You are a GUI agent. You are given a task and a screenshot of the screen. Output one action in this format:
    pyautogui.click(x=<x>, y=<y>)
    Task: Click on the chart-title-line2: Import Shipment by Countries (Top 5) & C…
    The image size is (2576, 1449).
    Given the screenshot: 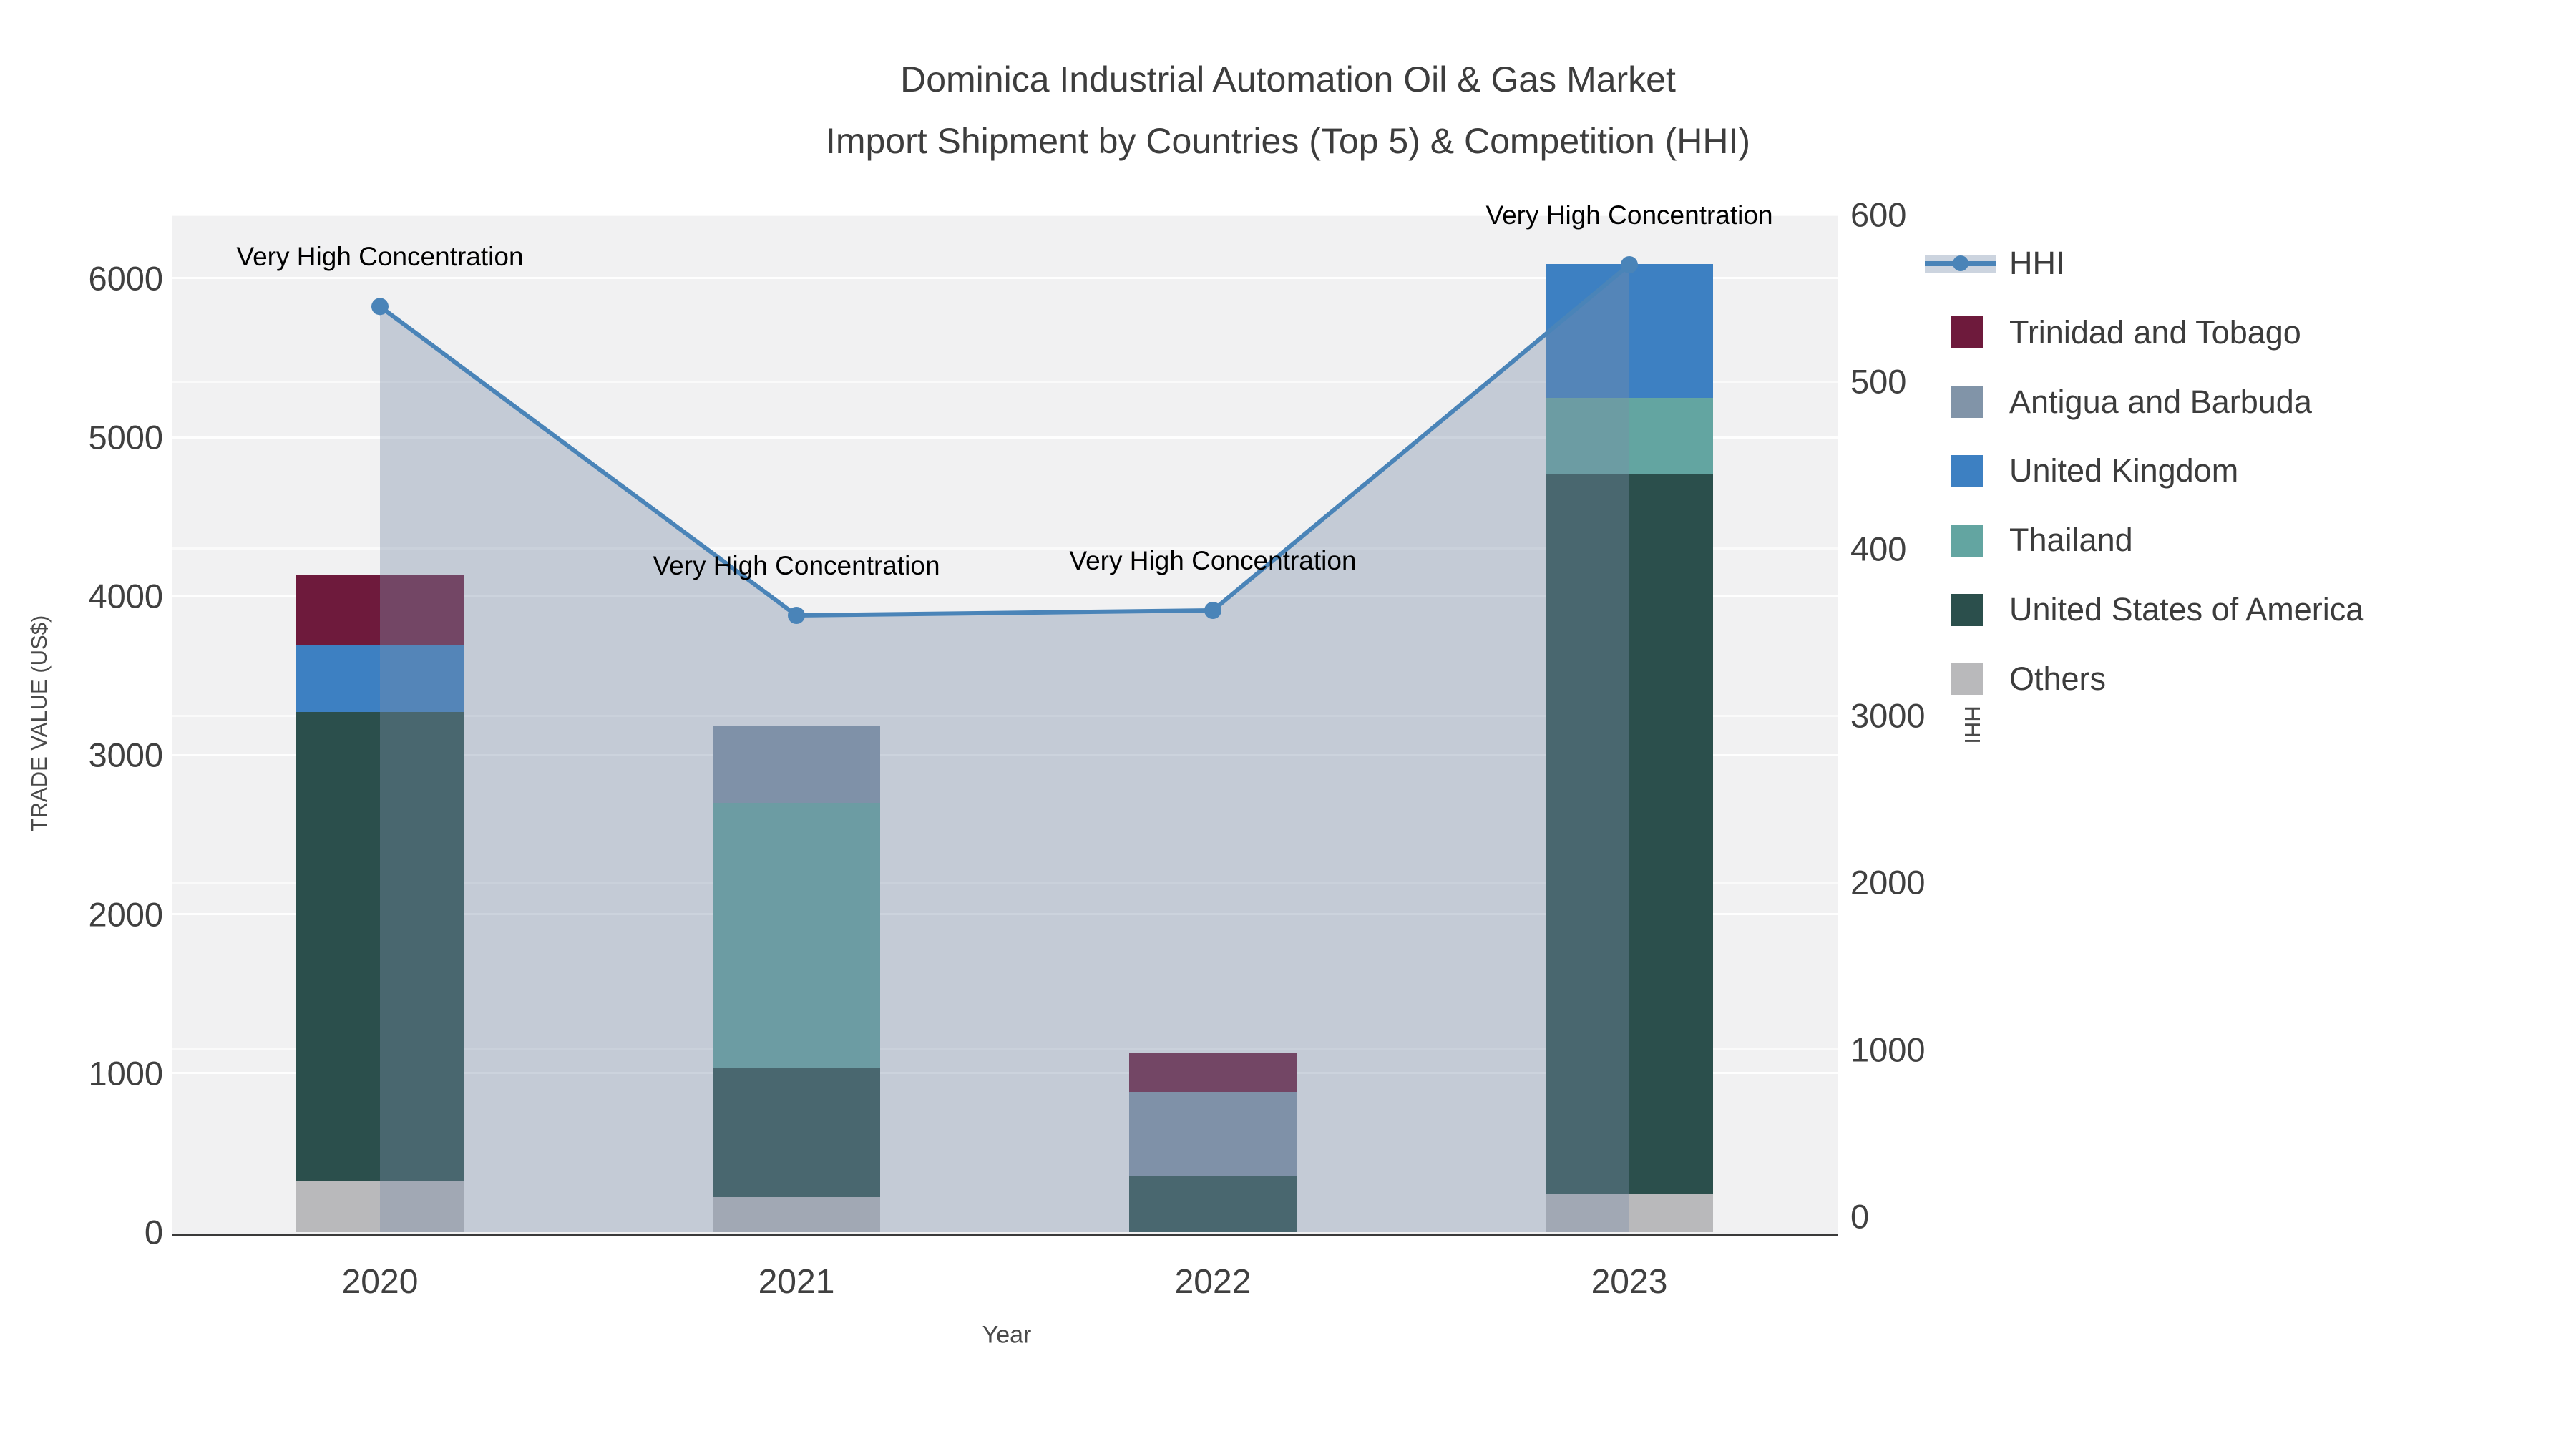 What is the action you would take?
    pyautogui.click(x=1288, y=141)
    